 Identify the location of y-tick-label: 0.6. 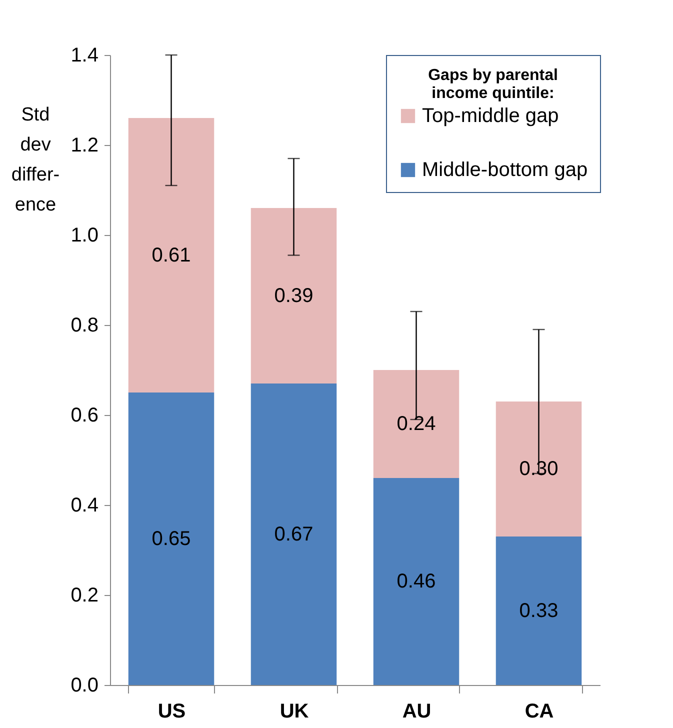
(84, 415).